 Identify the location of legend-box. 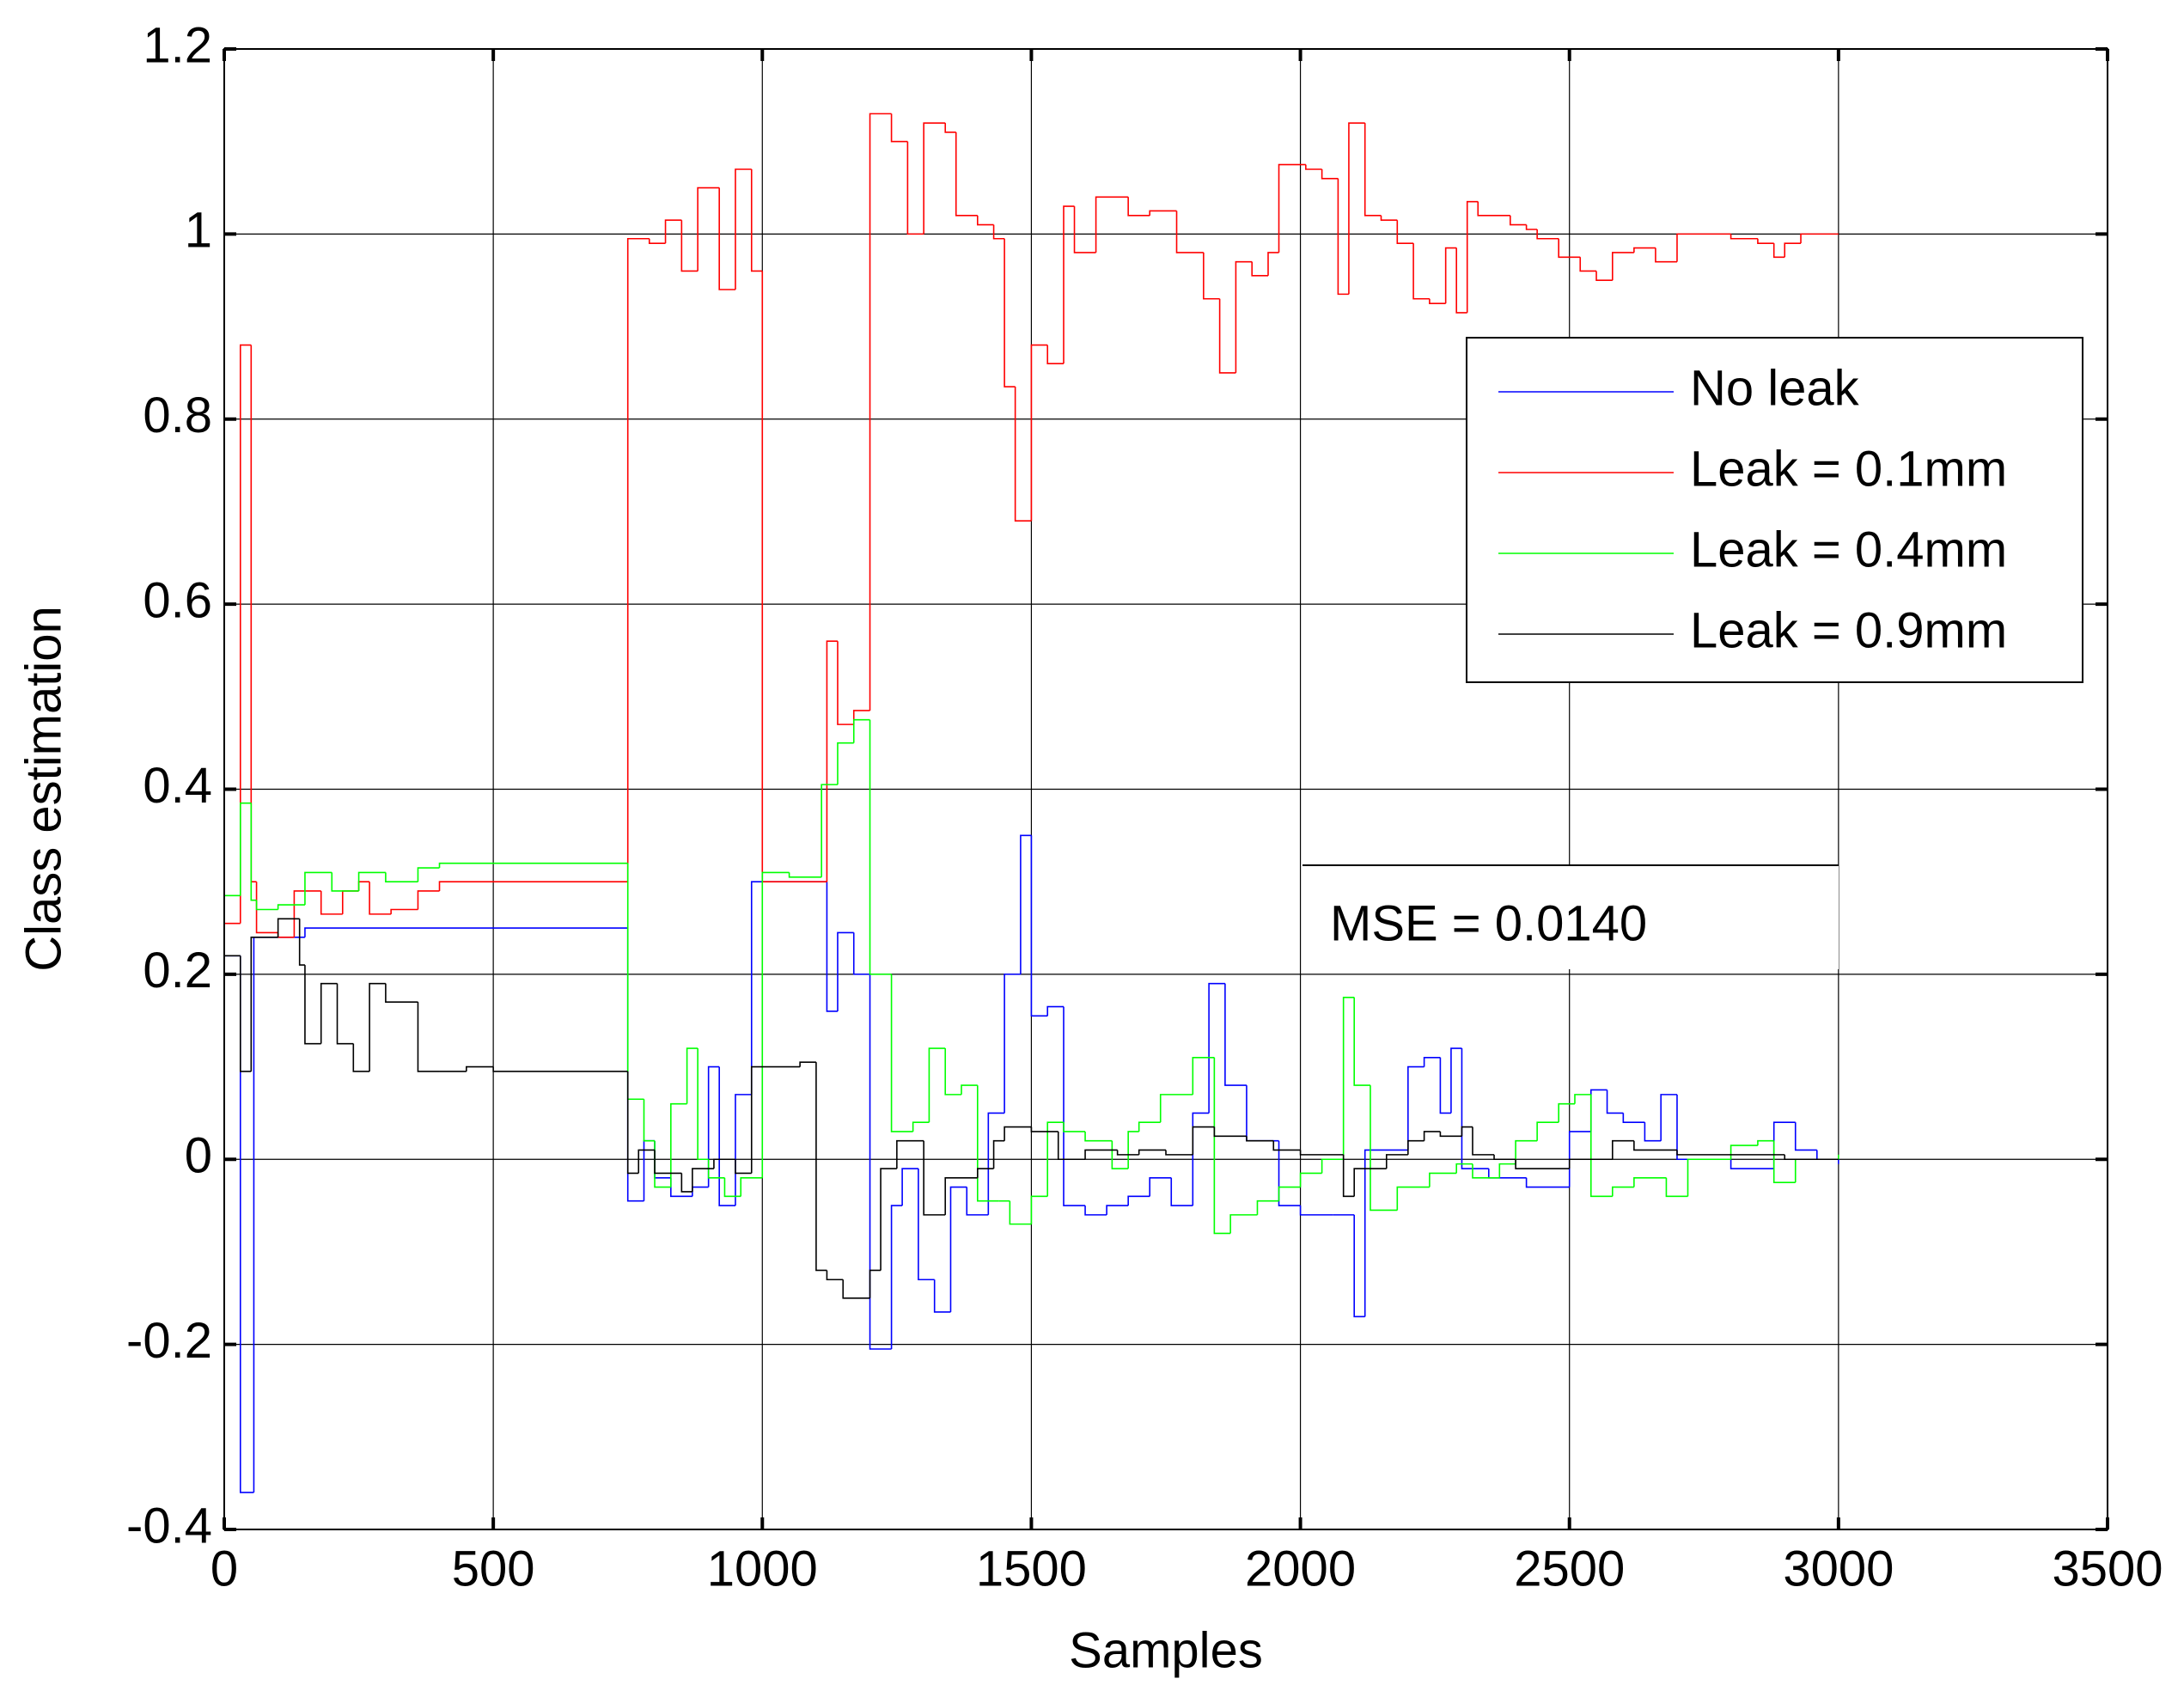
(1774, 510).